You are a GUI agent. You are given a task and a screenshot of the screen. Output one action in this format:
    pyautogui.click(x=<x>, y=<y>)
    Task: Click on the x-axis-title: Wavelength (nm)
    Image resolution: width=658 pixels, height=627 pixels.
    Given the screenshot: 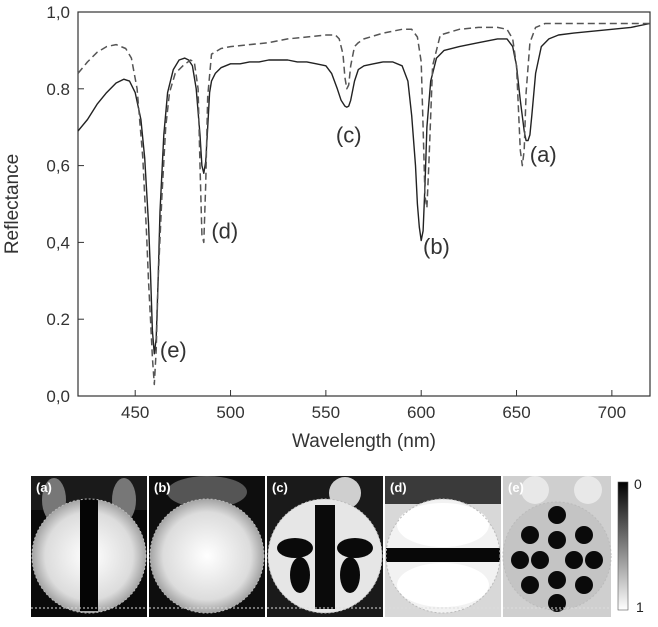 What is the action you would take?
    pyautogui.click(x=364, y=441)
    